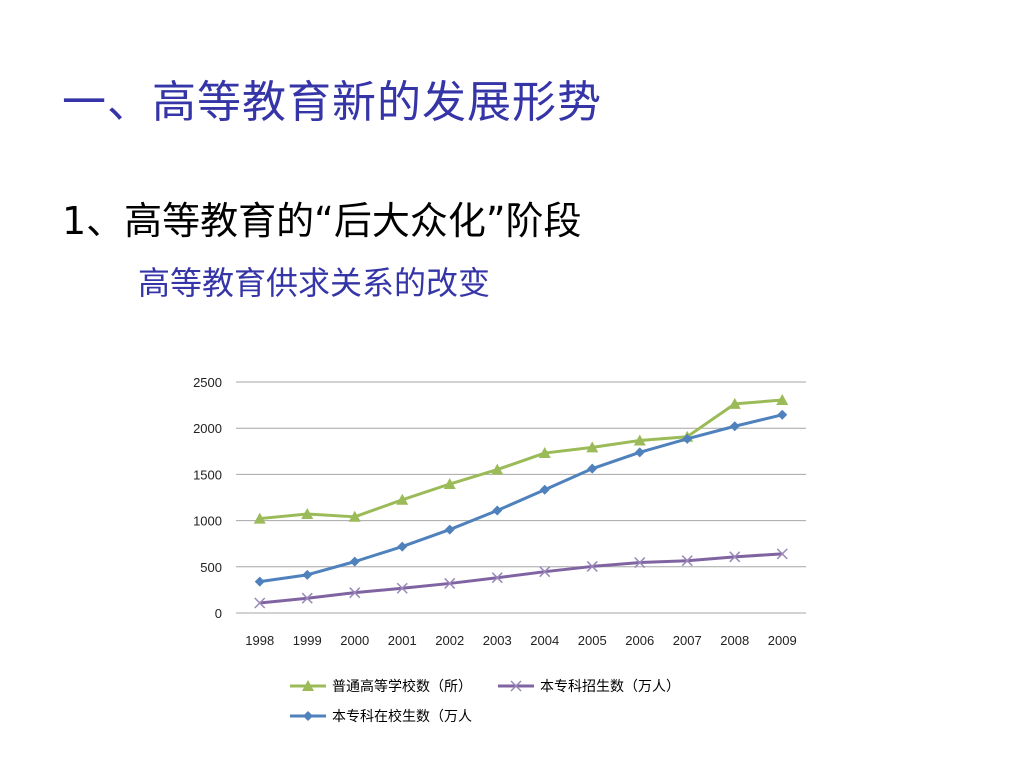 The width and height of the screenshot is (1024, 768). Describe the element at coordinates (307, 640) in the screenshot. I see `x-tick-label: 1999` at that location.